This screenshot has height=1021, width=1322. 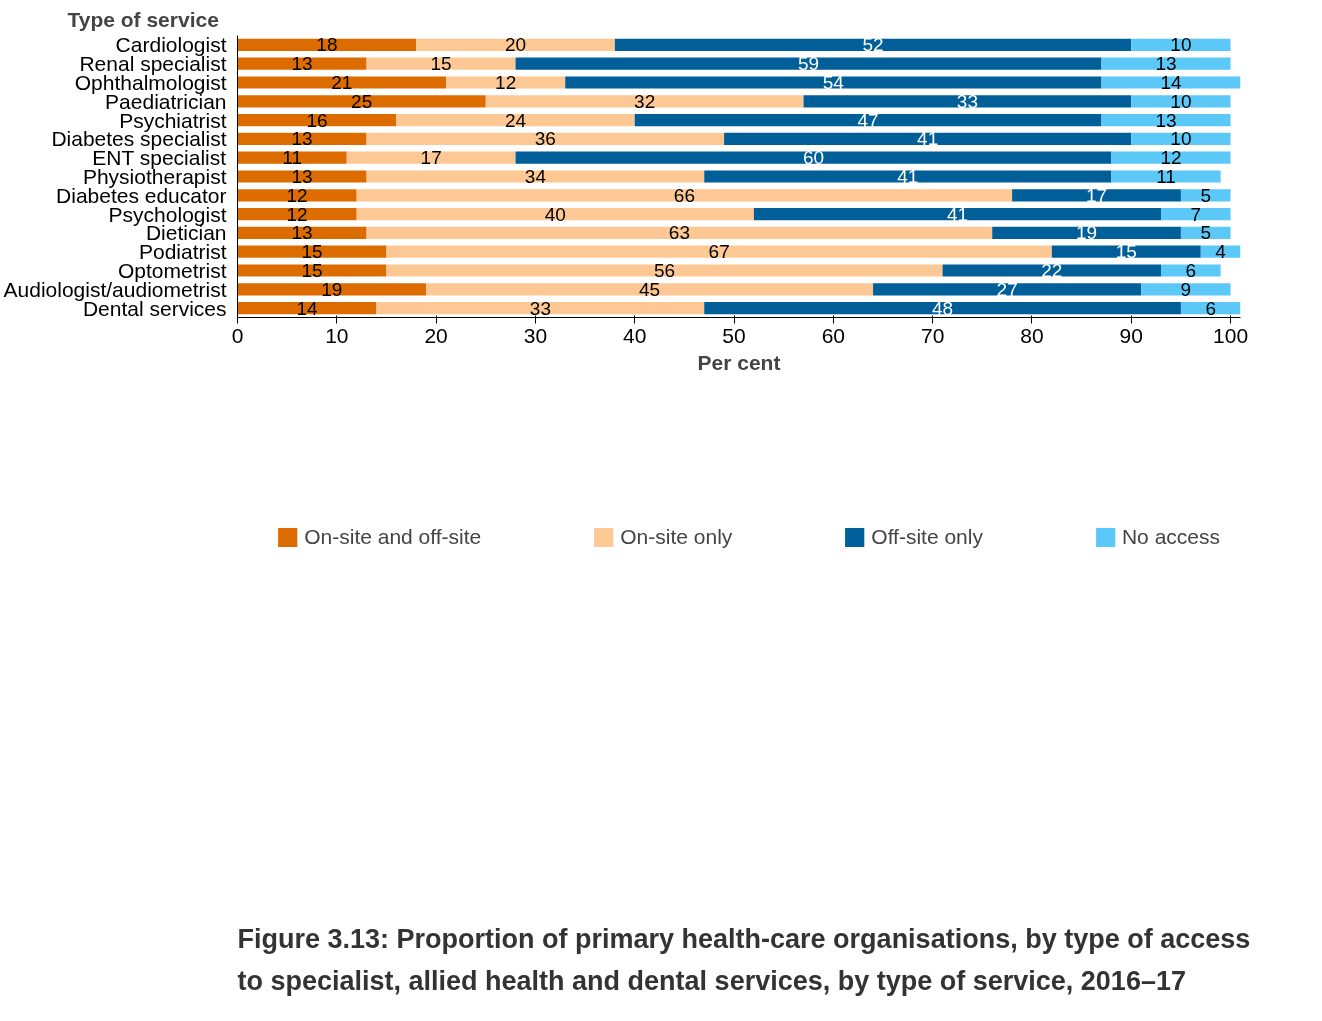 I want to click on data-label: 36, so click(x=545, y=139).